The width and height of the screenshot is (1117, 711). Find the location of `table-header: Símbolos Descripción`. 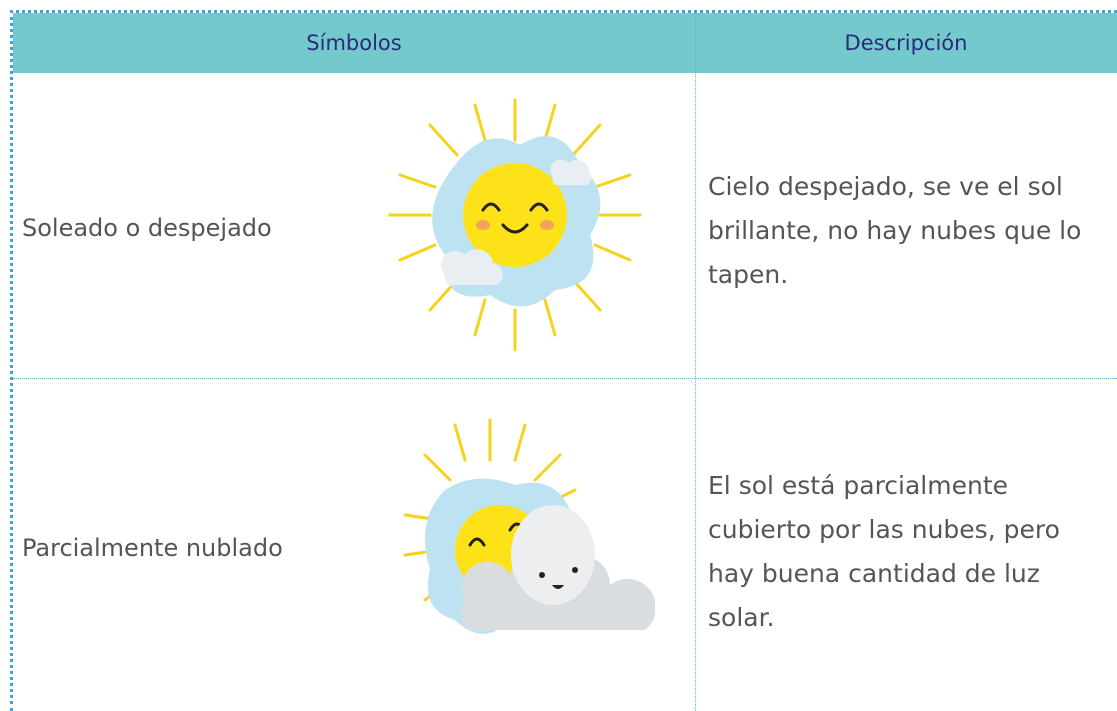

table-header: Símbolos Descripción is located at coordinates (565, 43).